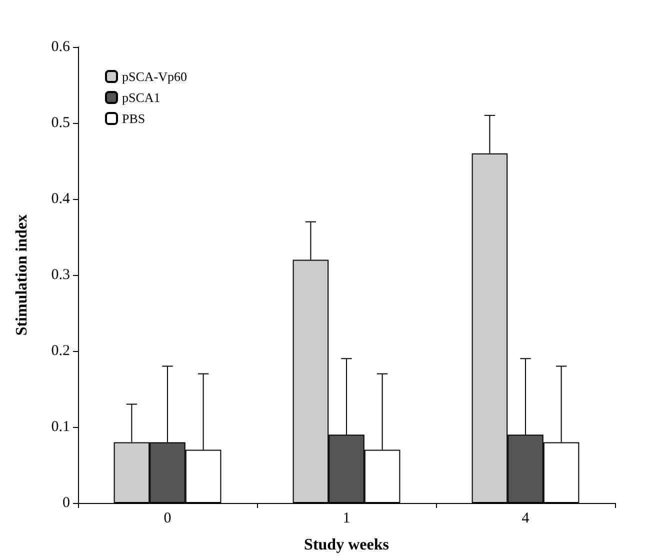 This screenshot has width=648, height=558. I want to click on y-tick-label: 0.3, so click(60, 275).